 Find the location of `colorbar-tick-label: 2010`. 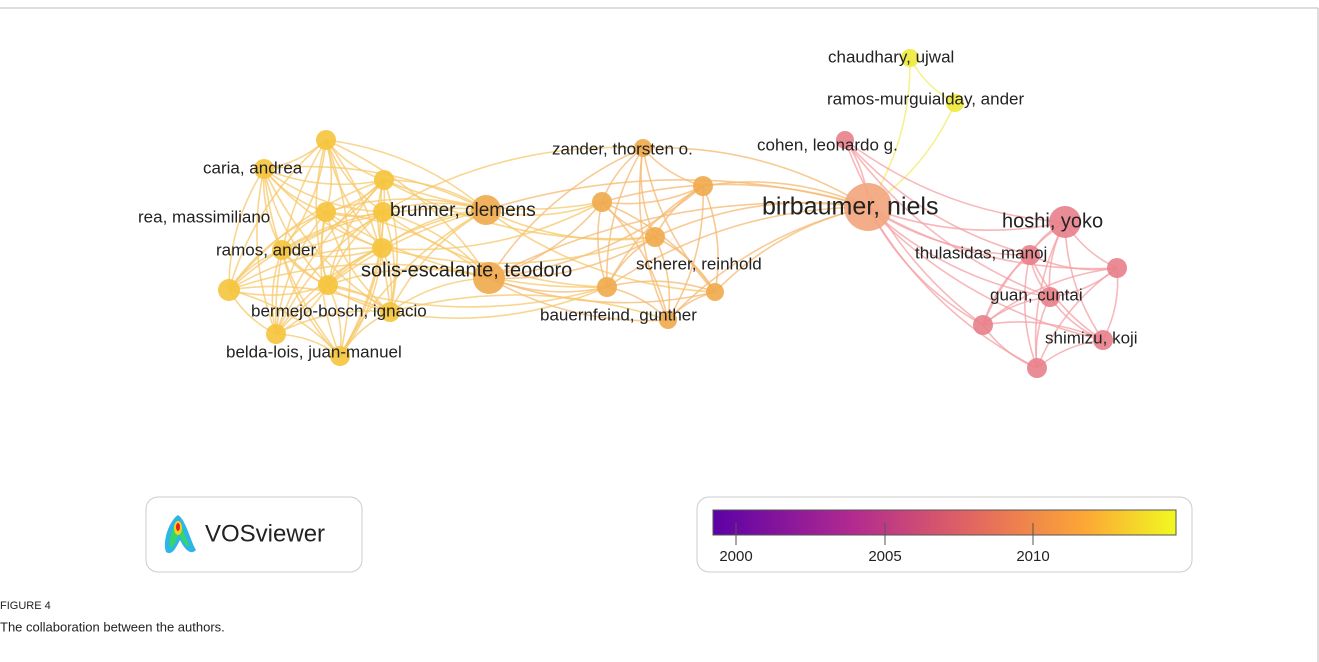

colorbar-tick-label: 2010 is located at coordinates (1032, 556).